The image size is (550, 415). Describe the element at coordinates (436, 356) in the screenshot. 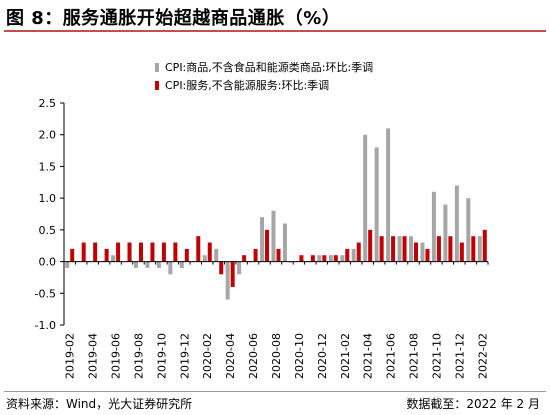

I see `x-tick-label: 2021-10` at that location.